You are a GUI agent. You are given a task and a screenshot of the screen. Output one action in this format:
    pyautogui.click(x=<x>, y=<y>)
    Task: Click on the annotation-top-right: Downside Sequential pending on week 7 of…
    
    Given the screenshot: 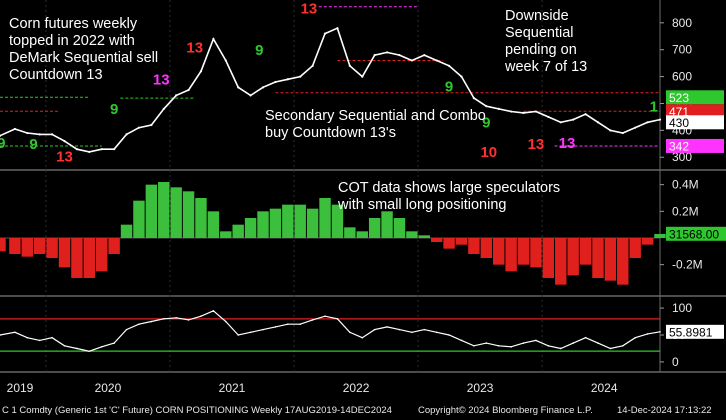 What is the action you would take?
    pyautogui.click(x=546, y=41)
    